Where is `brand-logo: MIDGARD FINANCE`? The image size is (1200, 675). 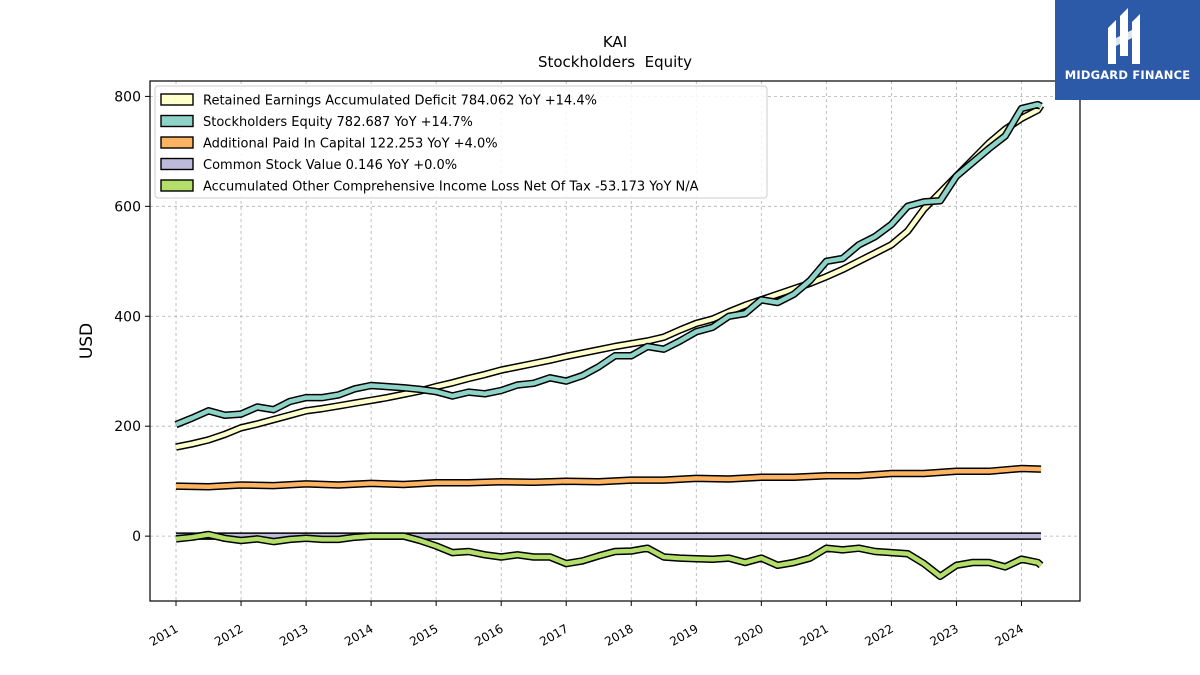 brand-logo: MIDGARD FINANCE is located at coordinates (1127, 50).